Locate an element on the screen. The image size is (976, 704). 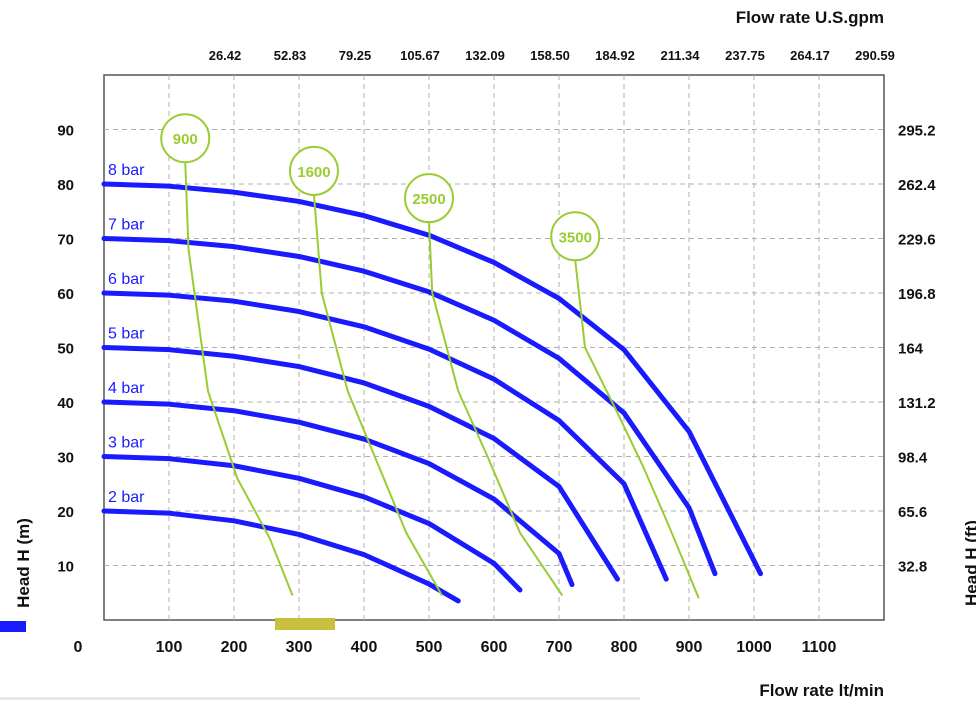
speed-curve-label: 2500 is located at coordinates (428, 199).